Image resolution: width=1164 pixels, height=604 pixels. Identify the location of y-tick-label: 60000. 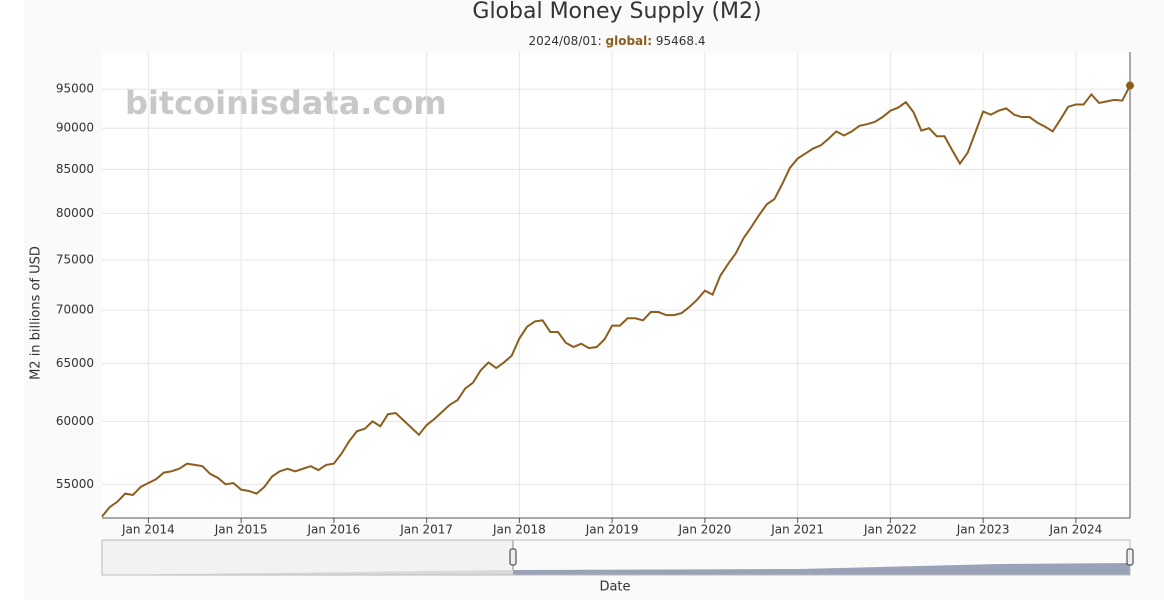
(75, 421).